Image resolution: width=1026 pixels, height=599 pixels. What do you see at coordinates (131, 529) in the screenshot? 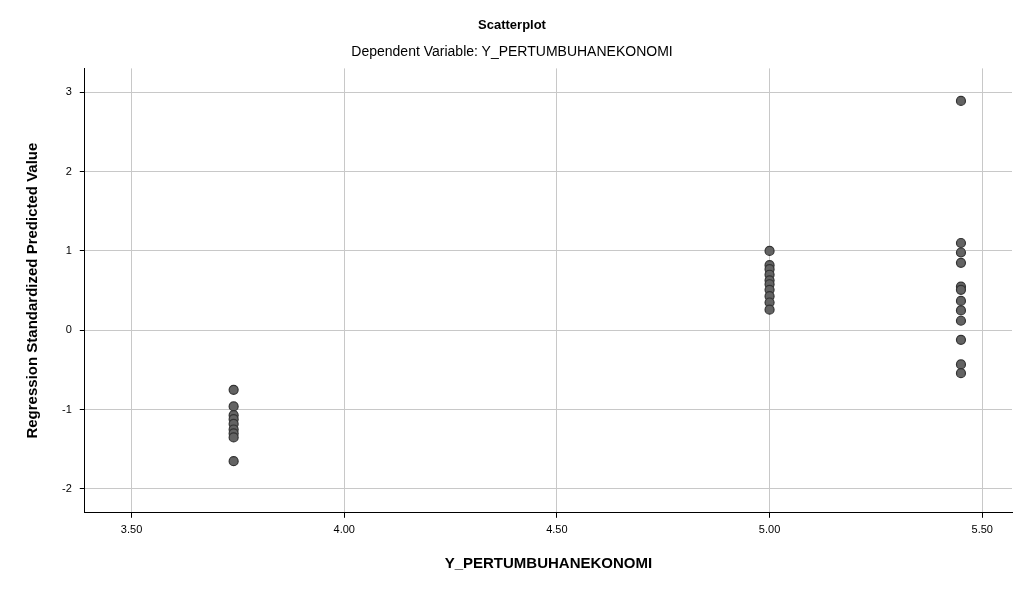
I see `x-tick-label: 3.50` at bounding box center [131, 529].